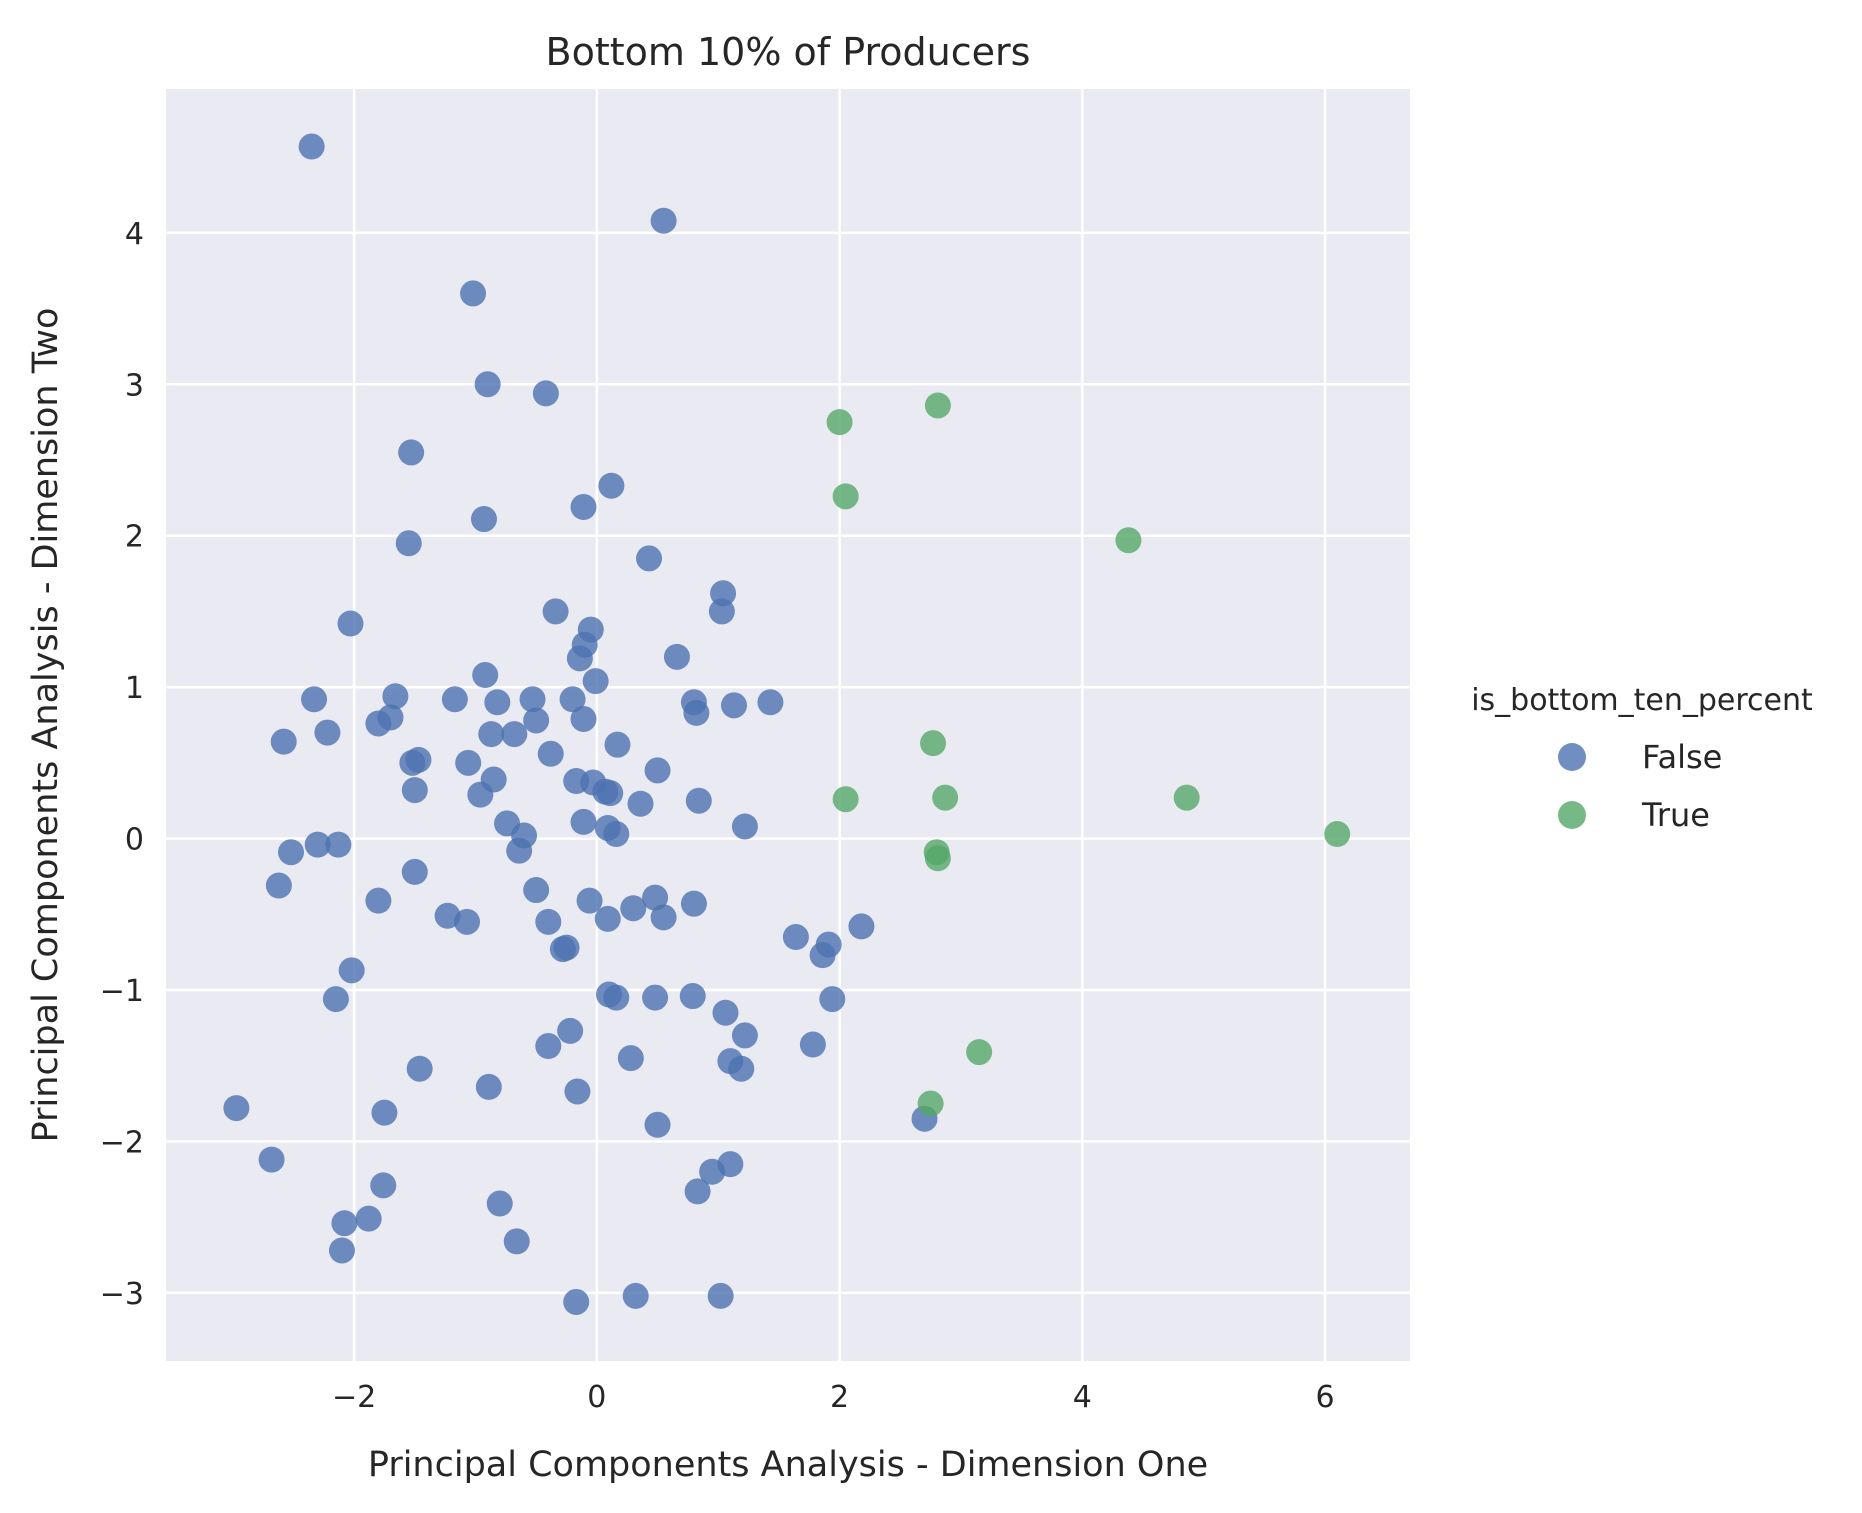  Describe the element at coordinates (134, 537) in the screenshot. I see `y-tick-label: 2` at that location.